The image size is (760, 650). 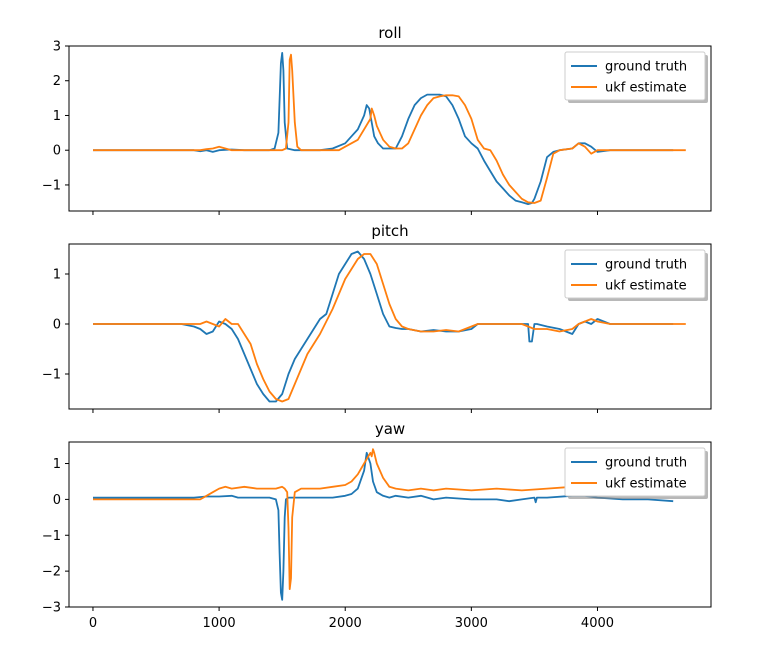 I want to click on roll-ytick-label: 0, so click(x=57, y=151).